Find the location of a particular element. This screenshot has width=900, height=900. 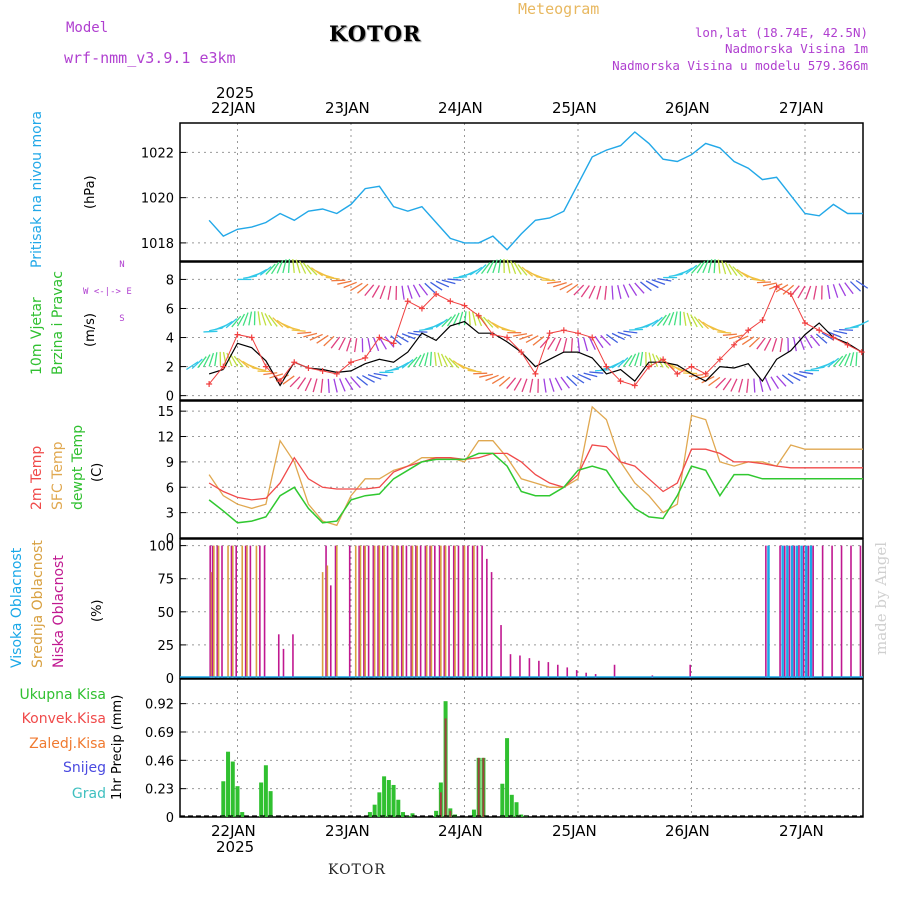

wind-ytick-label: 6 is located at coordinates (170, 309).